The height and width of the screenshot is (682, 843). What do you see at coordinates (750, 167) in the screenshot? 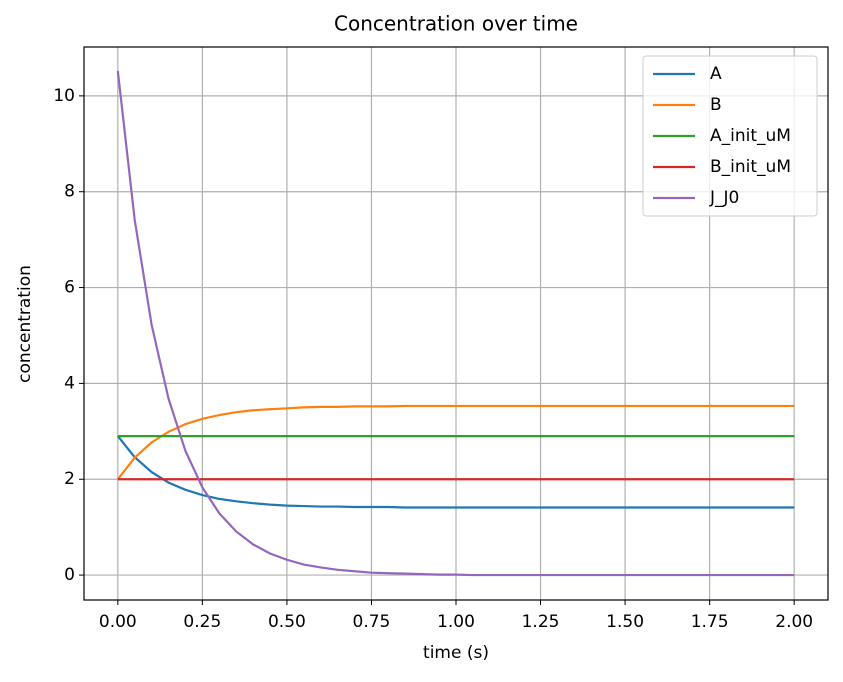
I see `legend-label: B_init_uM` at bounding box center [750, 167].